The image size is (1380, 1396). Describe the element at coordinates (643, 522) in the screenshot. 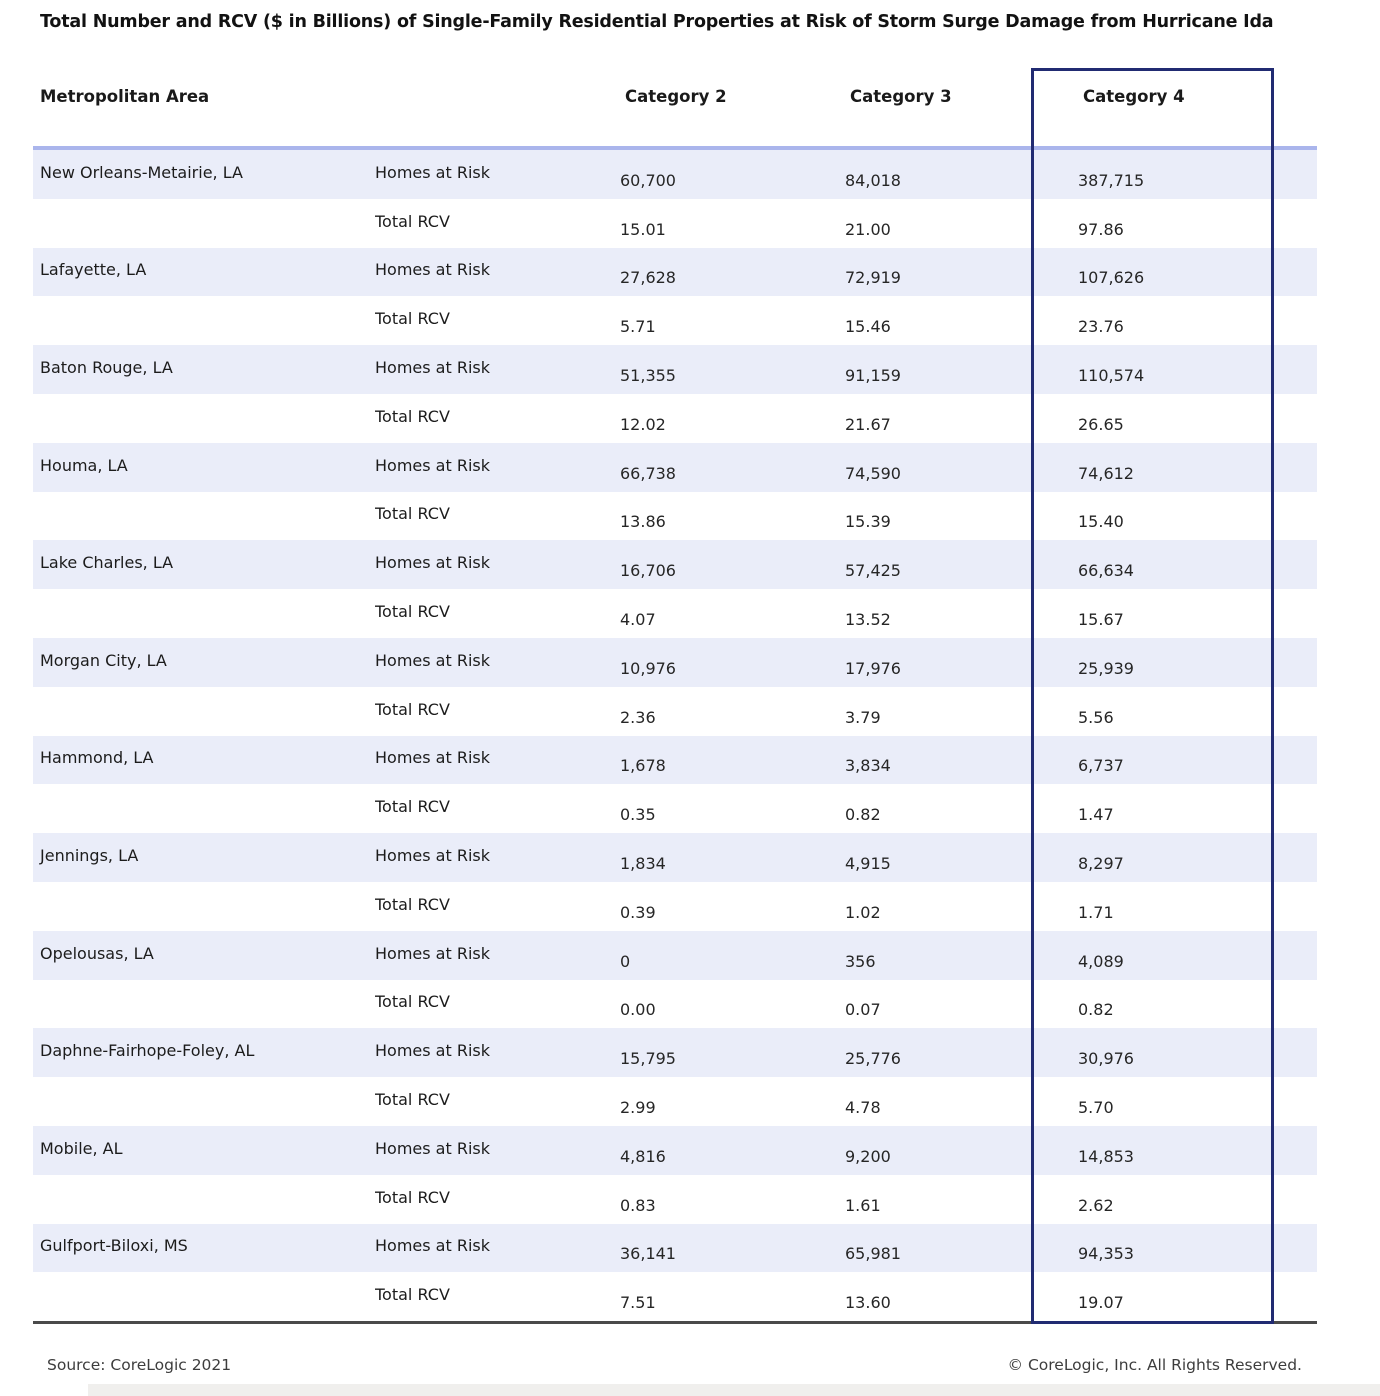

I see `value-category-2: 13.86` at that location.